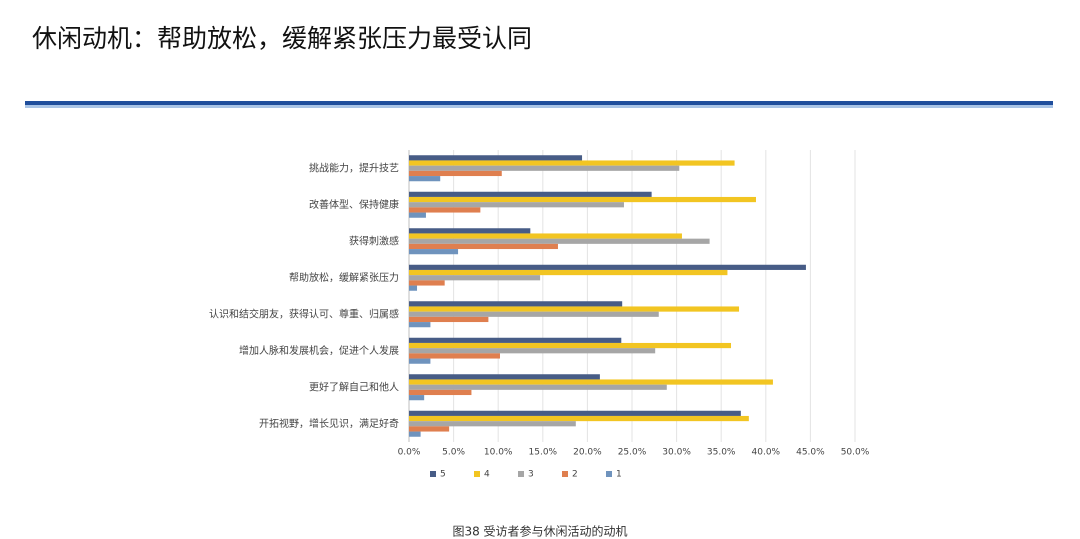  Describe the element at coordinates (543, 453) in the screenshot. I see `x-tick-label: 15.0%` at that location.